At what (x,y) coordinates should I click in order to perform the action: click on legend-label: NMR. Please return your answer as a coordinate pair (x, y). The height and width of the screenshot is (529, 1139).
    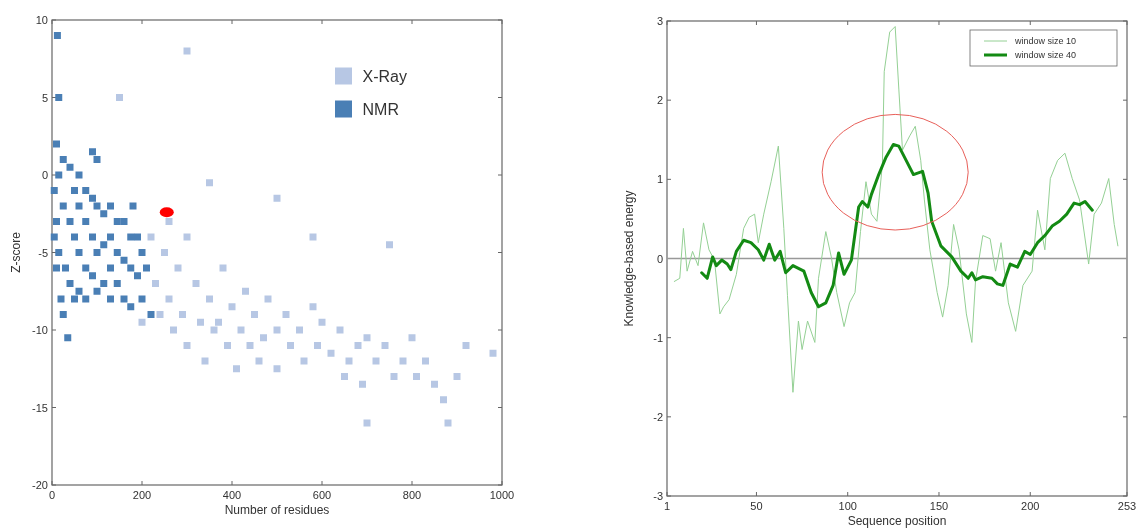
    Looking at the image, I should click on (380, 109).